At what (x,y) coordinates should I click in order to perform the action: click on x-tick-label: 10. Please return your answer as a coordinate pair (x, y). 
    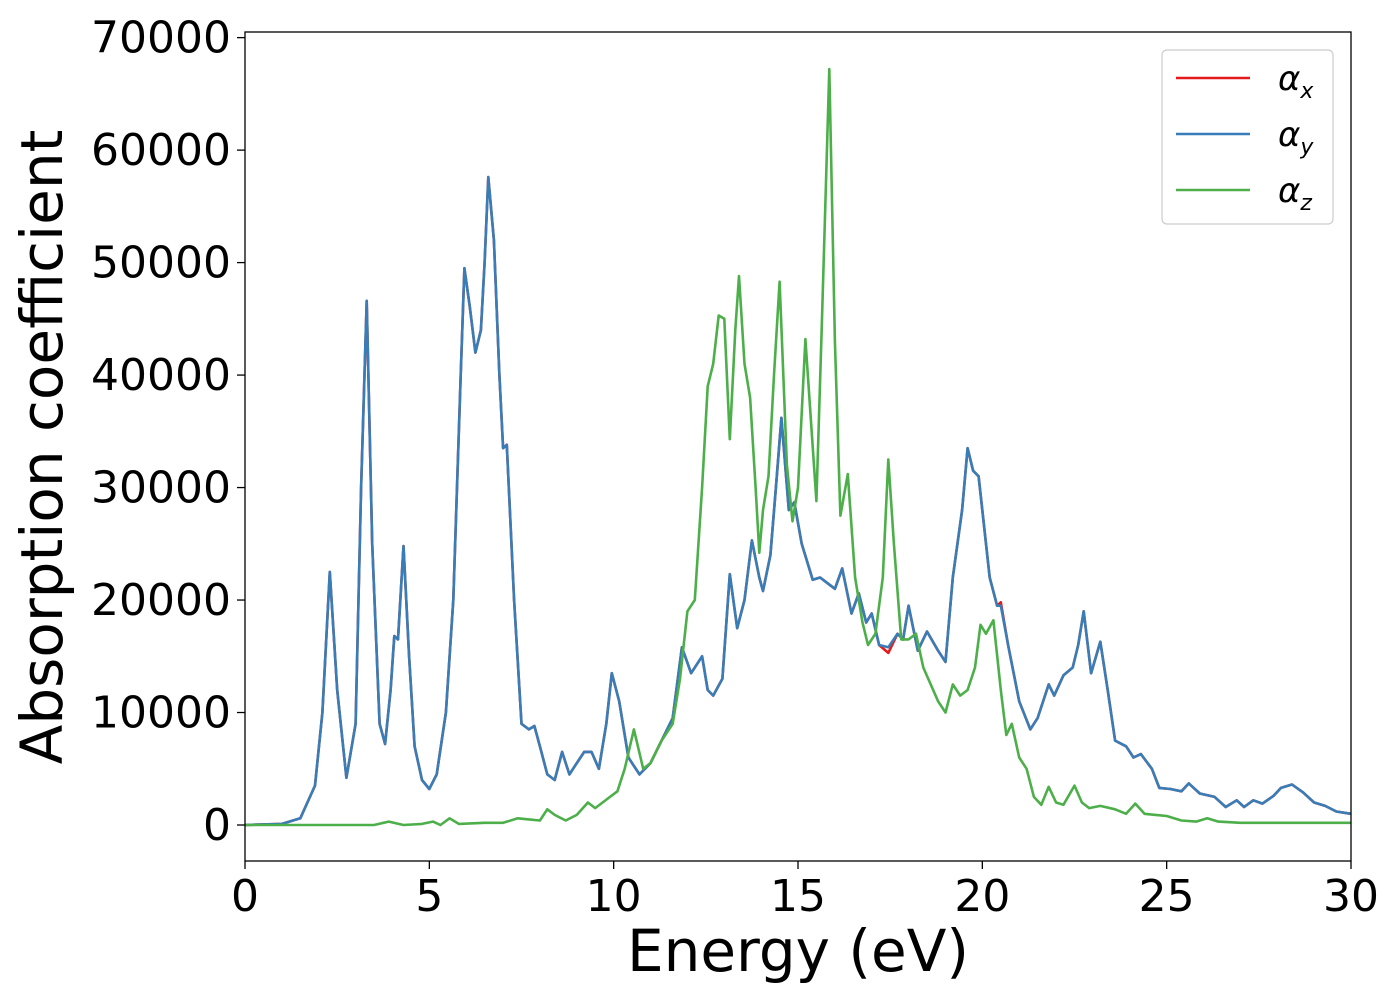
    Looking at the image, I should click on (614, 896).